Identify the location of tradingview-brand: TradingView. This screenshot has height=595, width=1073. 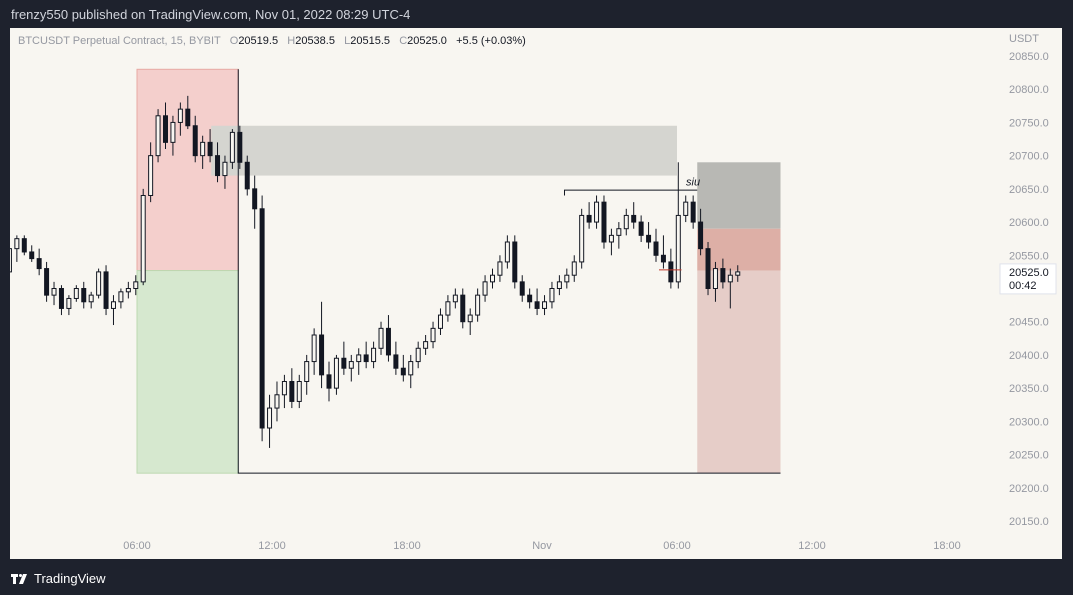
(58, 578).